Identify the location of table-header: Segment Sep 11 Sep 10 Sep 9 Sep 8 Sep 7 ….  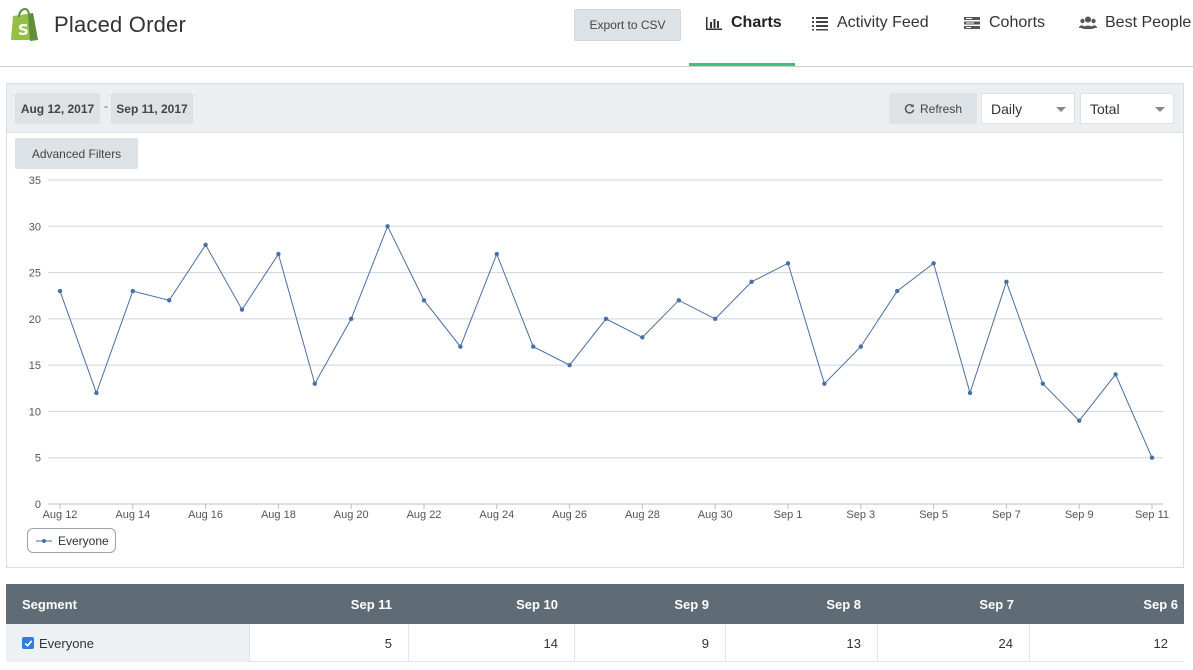
(595, 604).